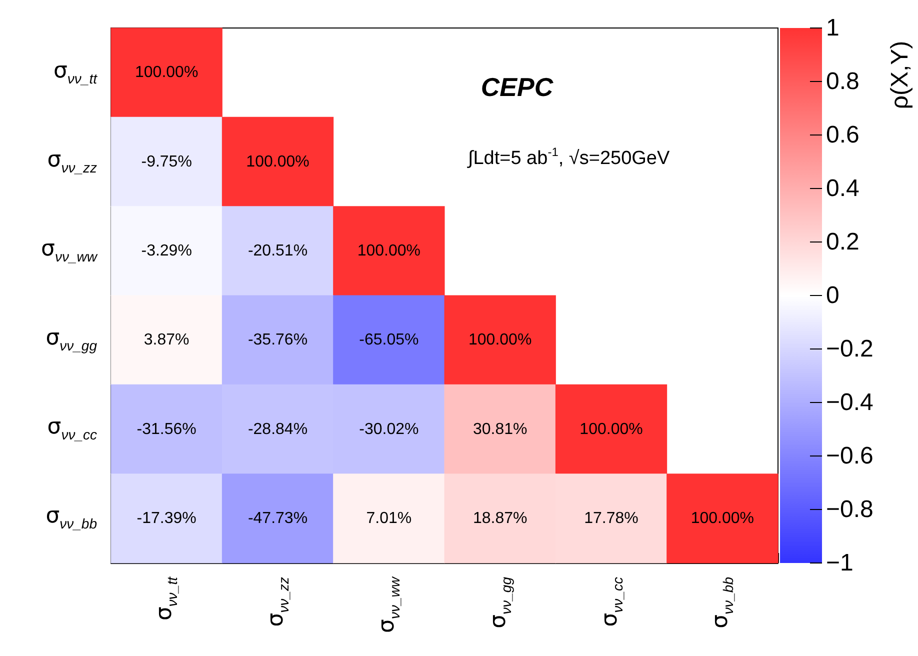  What do you see at coordinates (278, 251) in the screenshot?
I see `data-label: -20.51%` at bounding box center [278, 251].